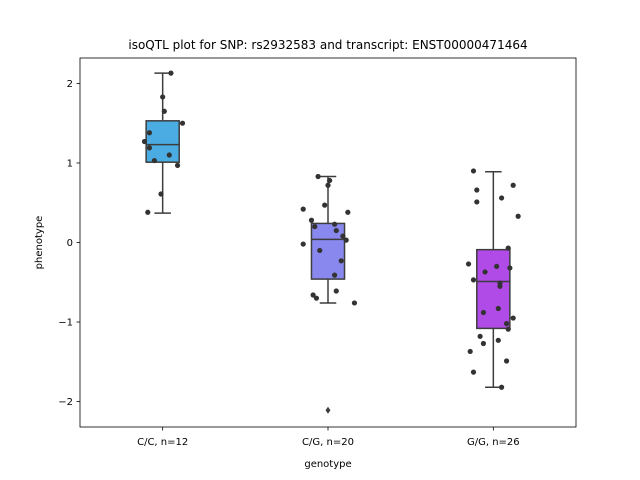 This screenshot has width=640, height=480. What do you see at coordinates (162, 442) in the screenshot?
I see `x-tick-label: C/C, n=12` at bounding box center [162, 442].